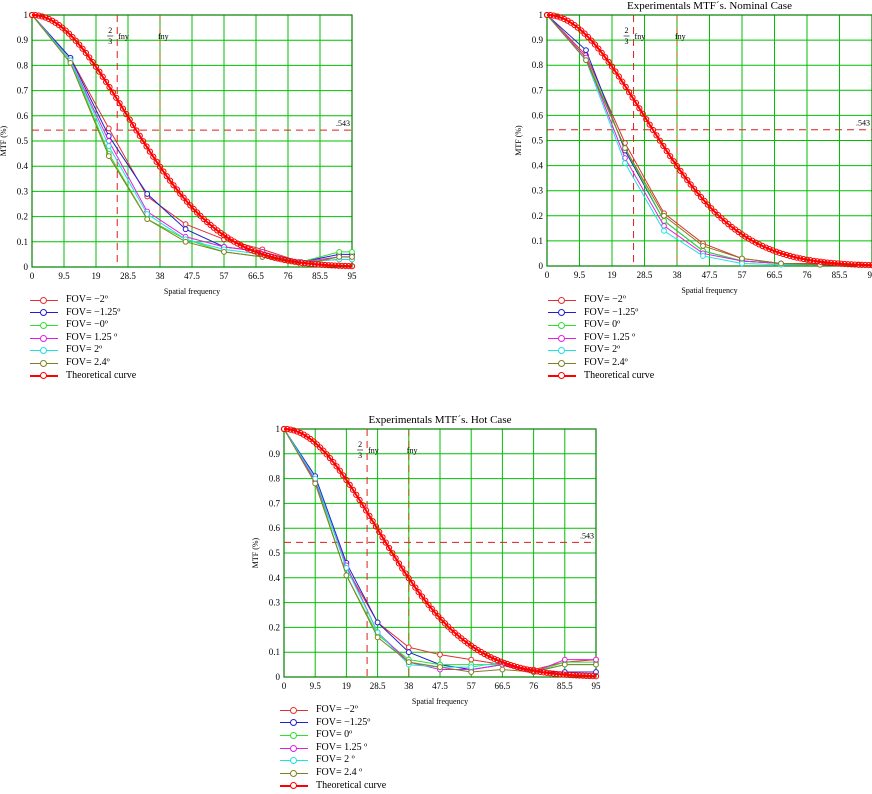  Describe the element at coordinates (534, 686) in the screenshot. I see `x-tick-label: 76` at that location.